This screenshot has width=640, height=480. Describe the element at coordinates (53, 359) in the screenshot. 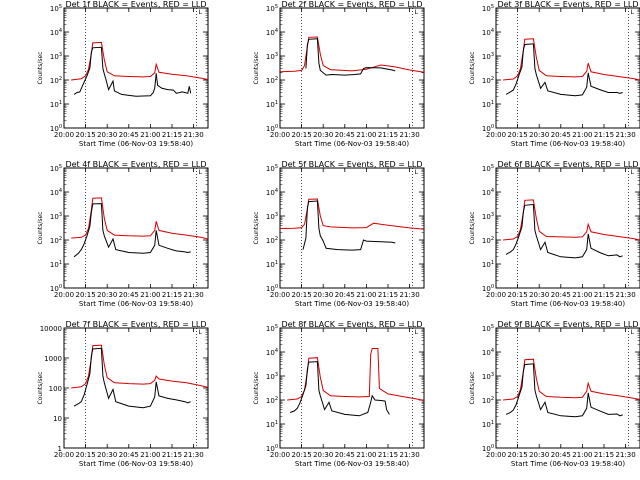

I see `y-tick-label: 1000` at that location.